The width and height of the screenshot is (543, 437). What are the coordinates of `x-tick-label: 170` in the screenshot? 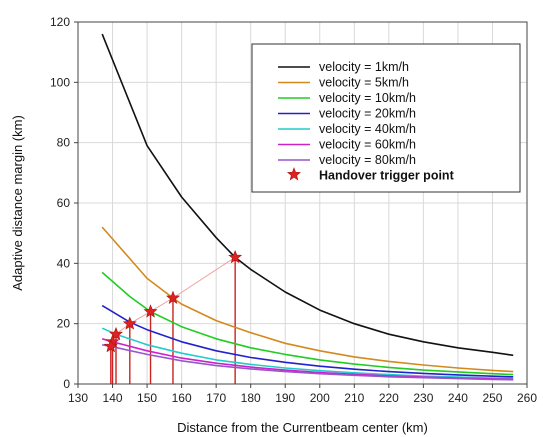 It's located at (216, 398).